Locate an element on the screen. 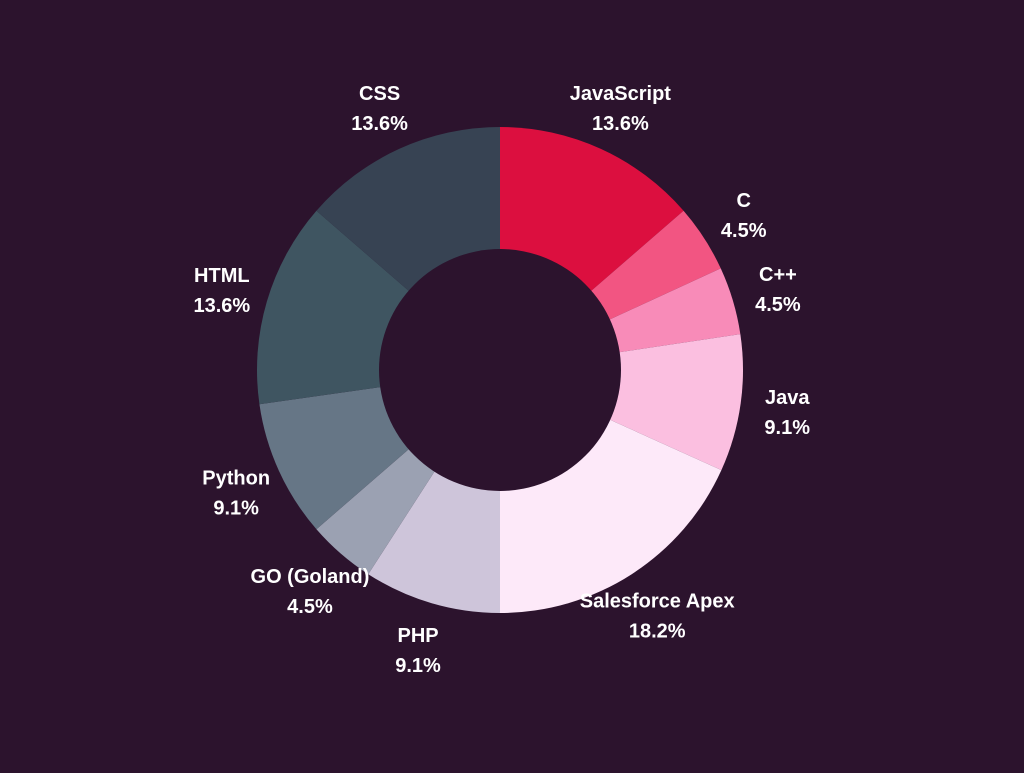  slice-name-label: HTML is located at coordinates (222, 276).